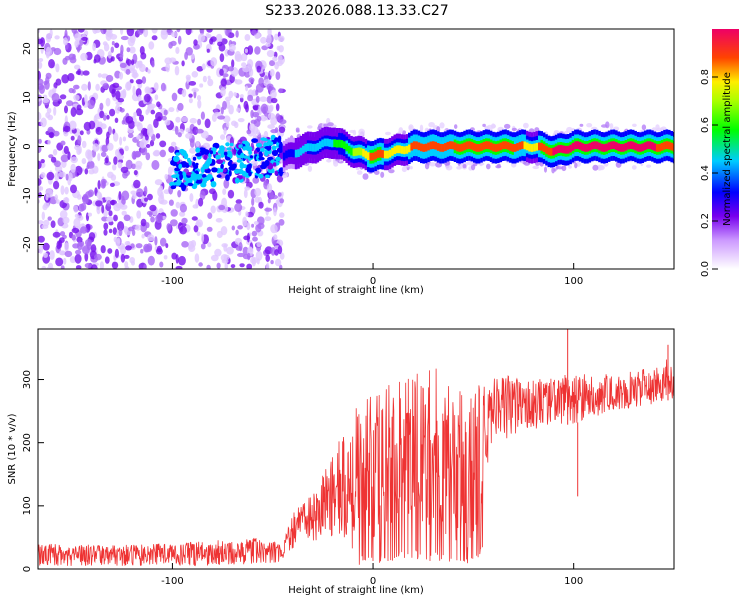 The width and height of the screenshot is (750, 600). What do you see at coordinates (172, 581) in the screenshot?
I see `snr-x-tick-label: -100` at bounding box center [172, 581].